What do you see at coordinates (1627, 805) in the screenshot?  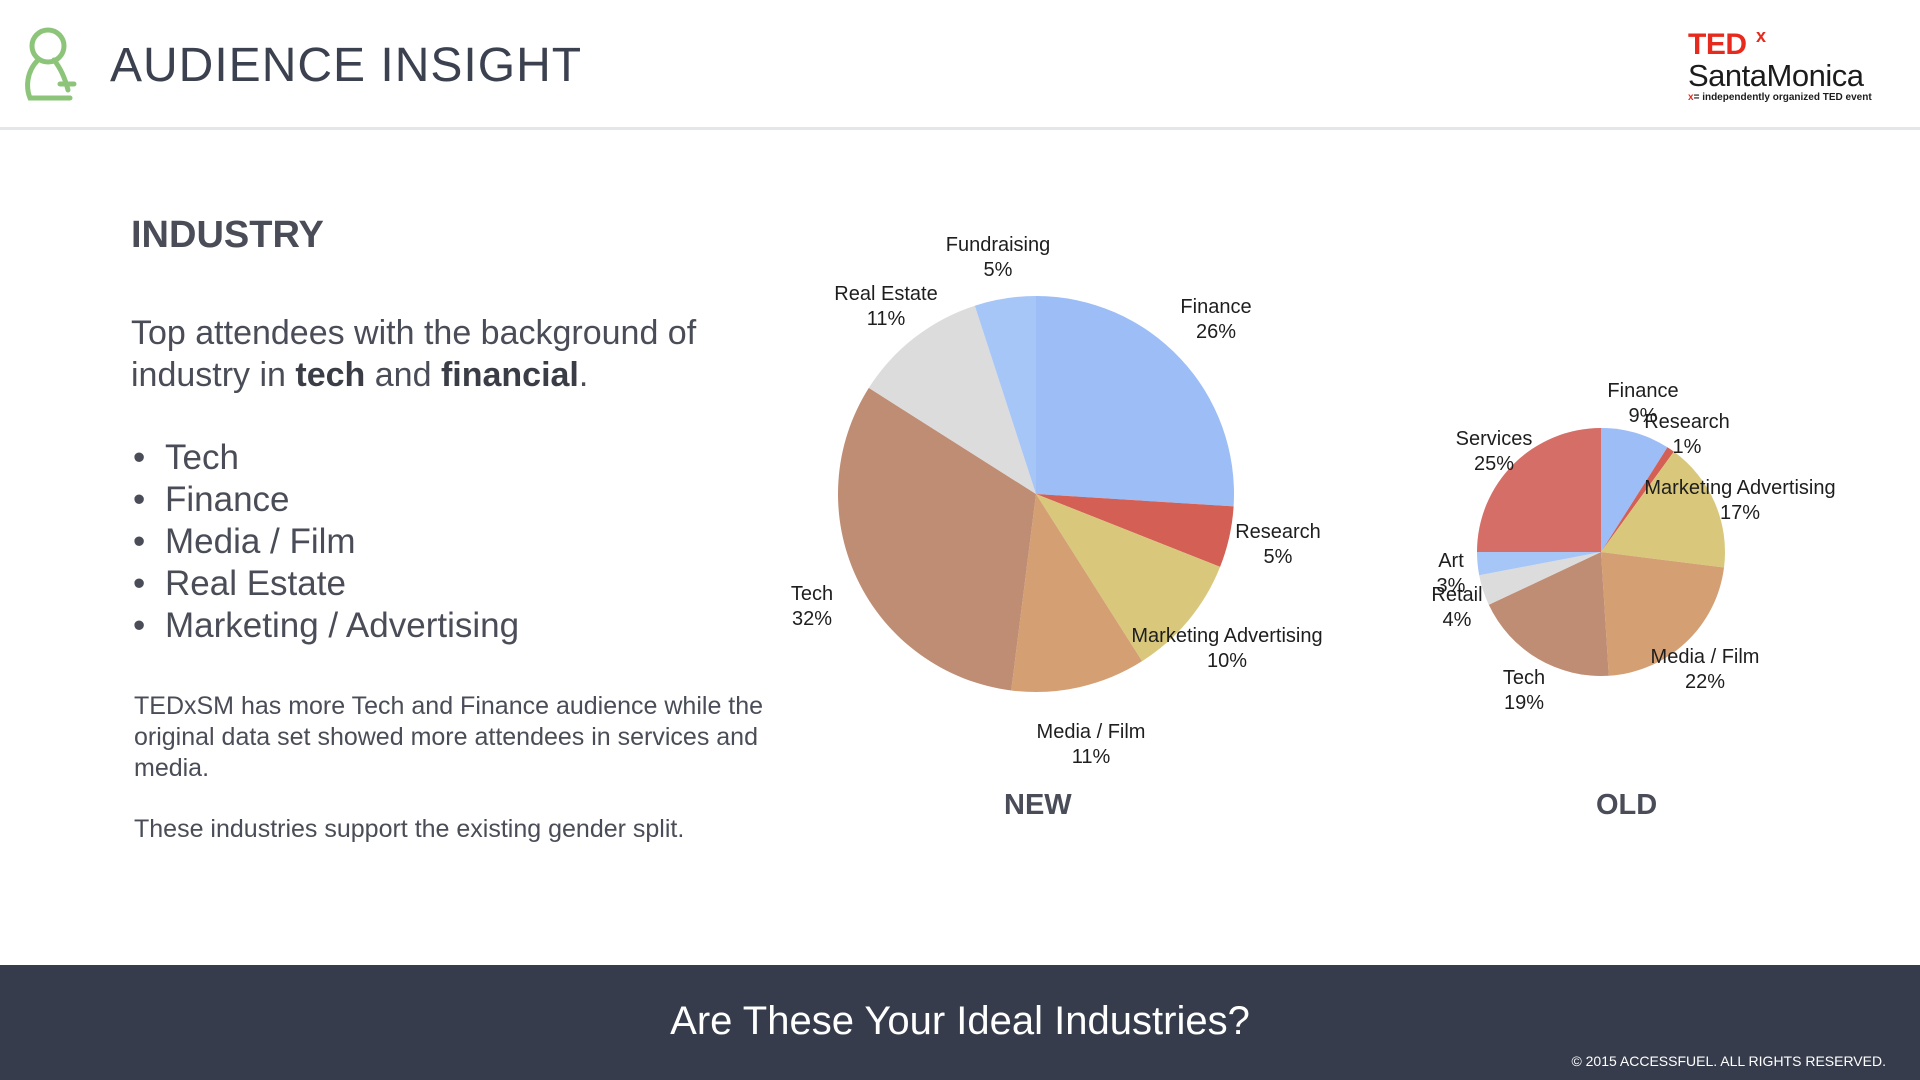 I see `chart-title-old: OLD` at bounding box center [1627, 805].